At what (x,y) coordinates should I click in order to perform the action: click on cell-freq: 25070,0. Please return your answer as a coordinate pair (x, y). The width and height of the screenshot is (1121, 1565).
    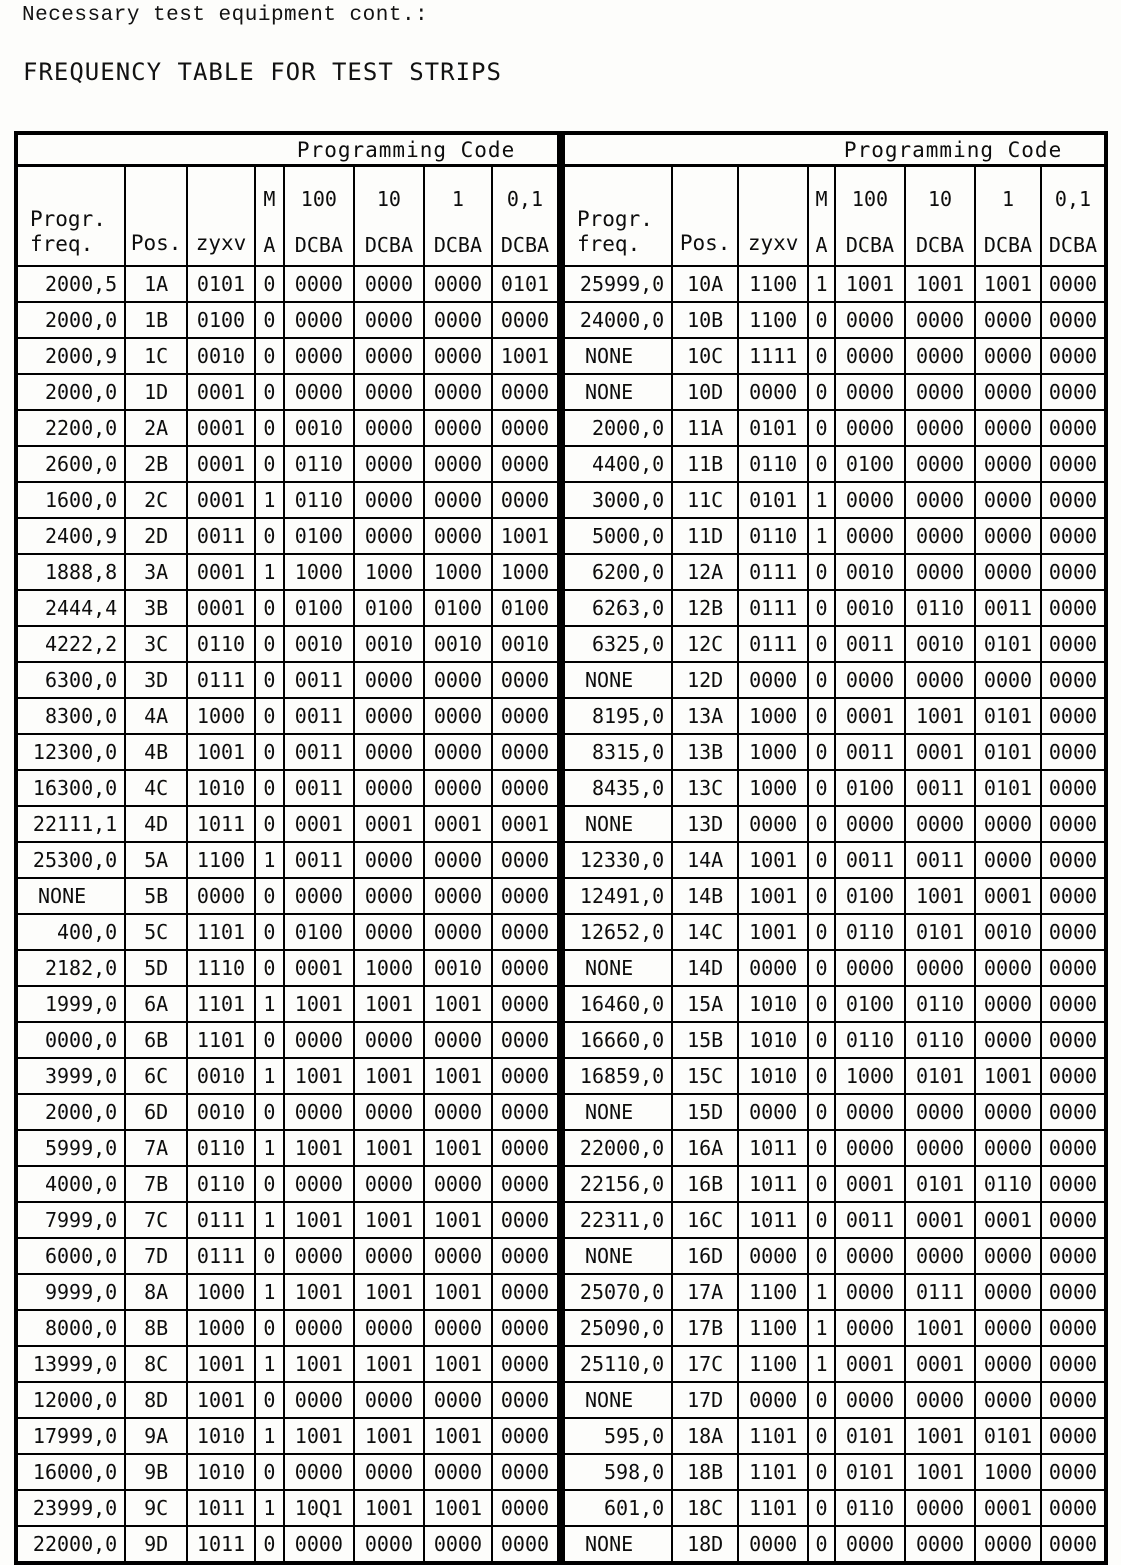
    Looking at the image, I should click on (617, 1292).